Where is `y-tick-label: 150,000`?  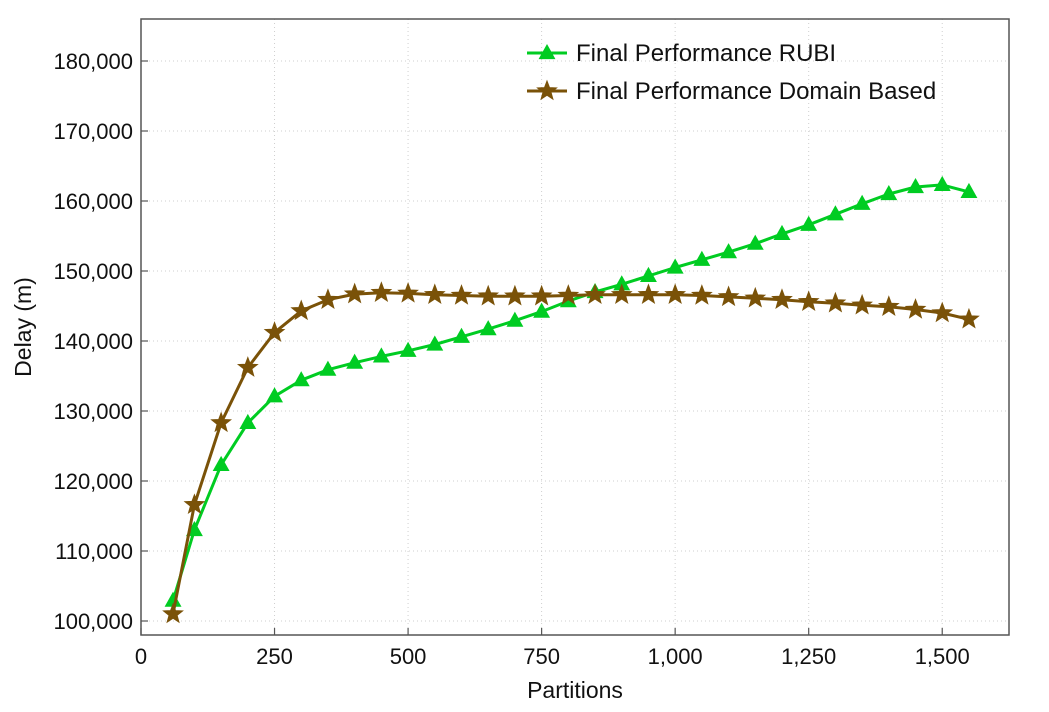 y-tick-label: 150,000 is located at coordinates (93, 271).